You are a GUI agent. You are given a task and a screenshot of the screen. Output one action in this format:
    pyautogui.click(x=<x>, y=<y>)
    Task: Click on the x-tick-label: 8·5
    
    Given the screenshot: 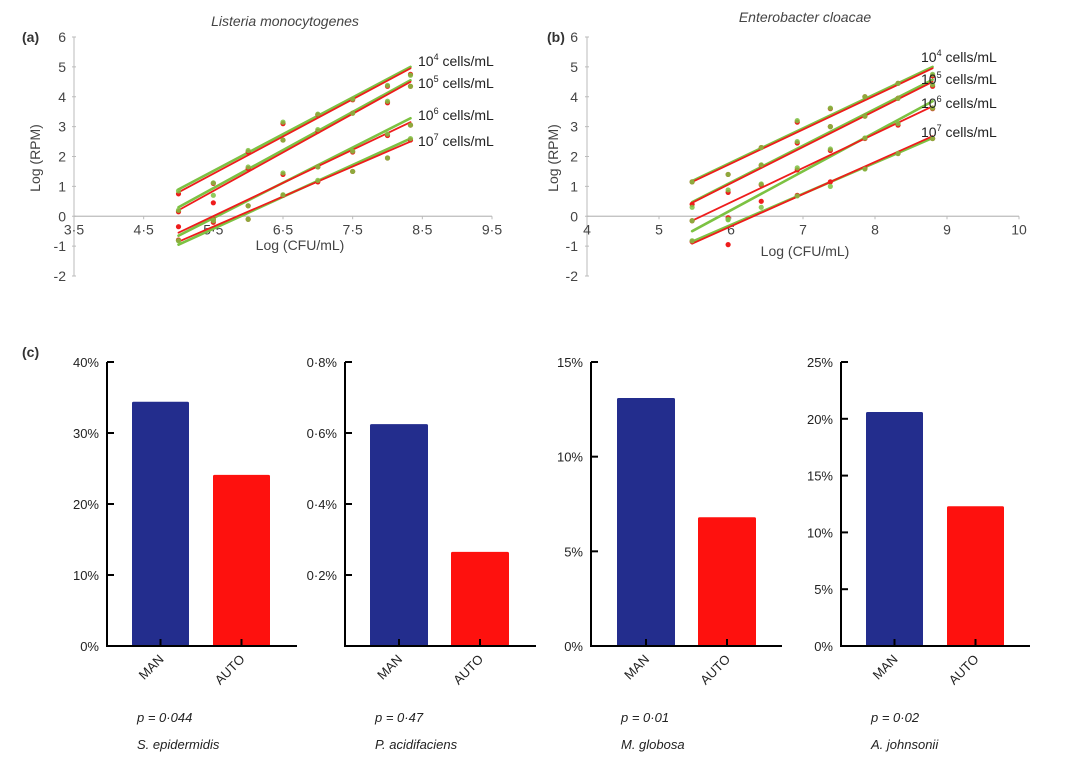 What is the action you would take?
    pyautogui.click(x=422, y=229)
    